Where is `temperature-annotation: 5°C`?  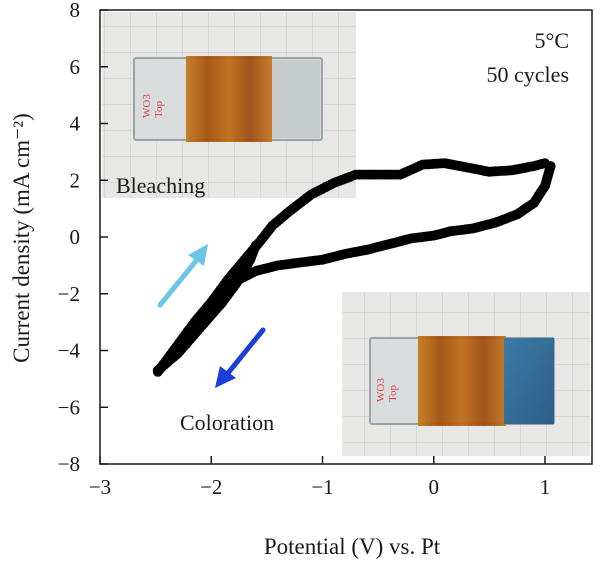
temperature-annotation: 5°C is located at coordinates (552, 40).